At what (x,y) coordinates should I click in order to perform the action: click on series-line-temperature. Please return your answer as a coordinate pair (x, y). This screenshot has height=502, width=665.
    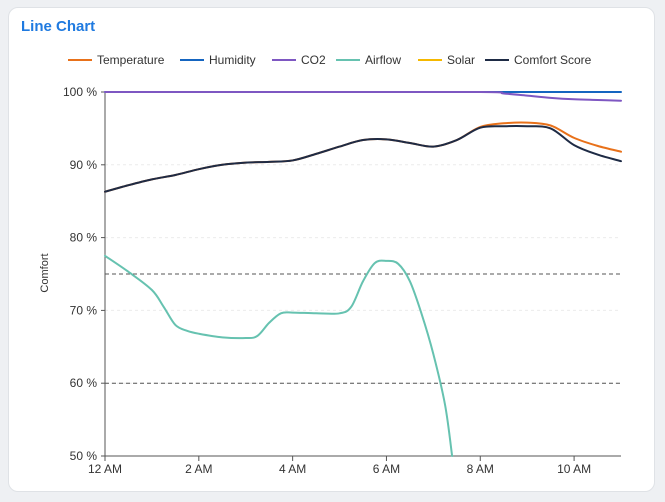
    Looking at the image, I should click on (363, 157).